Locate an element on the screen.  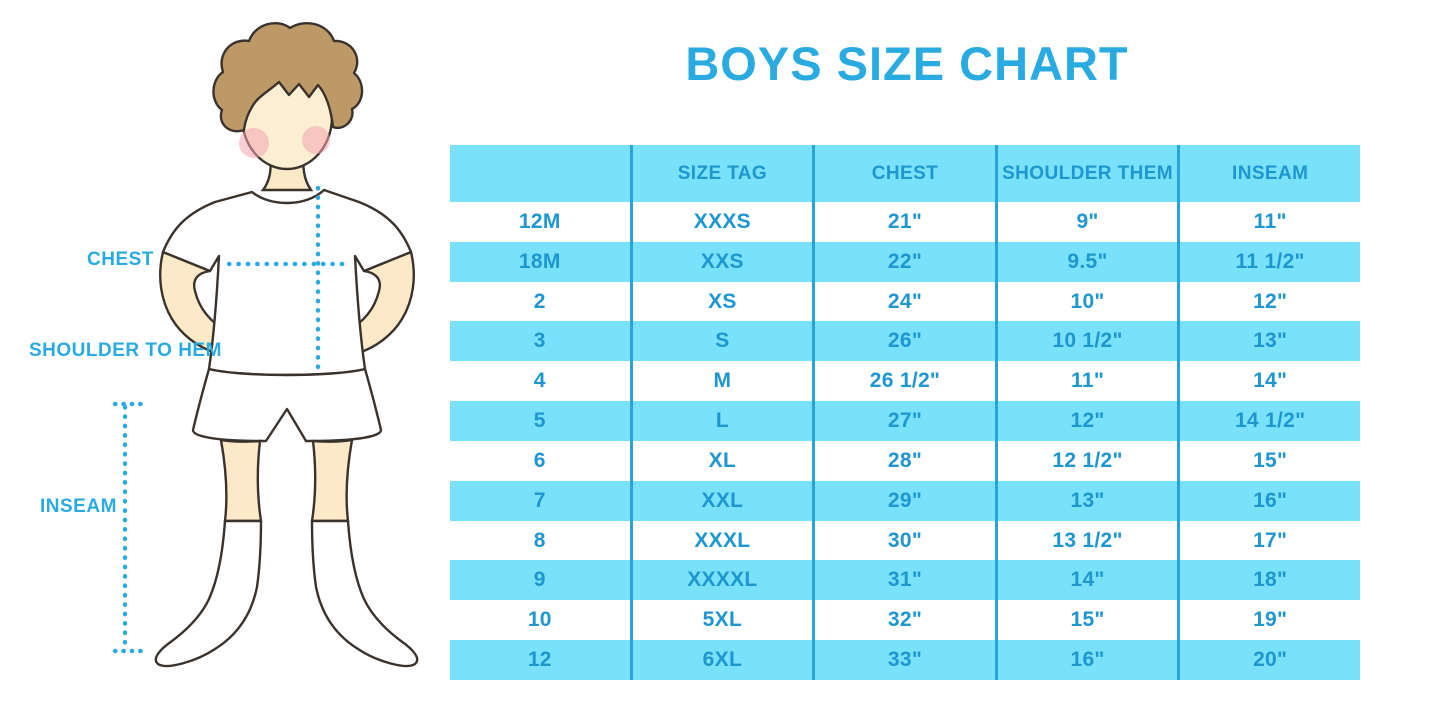
table-cell: 24" is located at coordinates (903, 301).